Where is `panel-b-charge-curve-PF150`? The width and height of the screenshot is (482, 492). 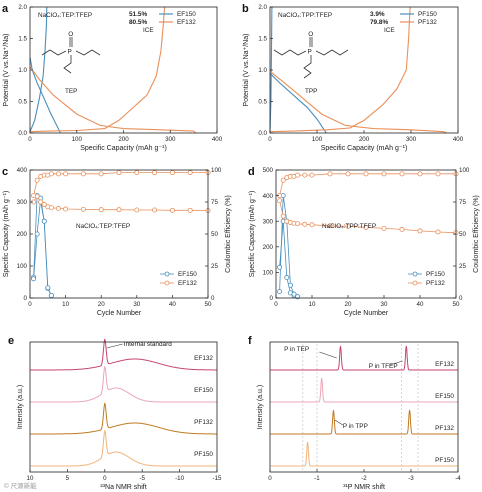 panel-b-charge-curve-PF150 is located at coordinates (271, 69).